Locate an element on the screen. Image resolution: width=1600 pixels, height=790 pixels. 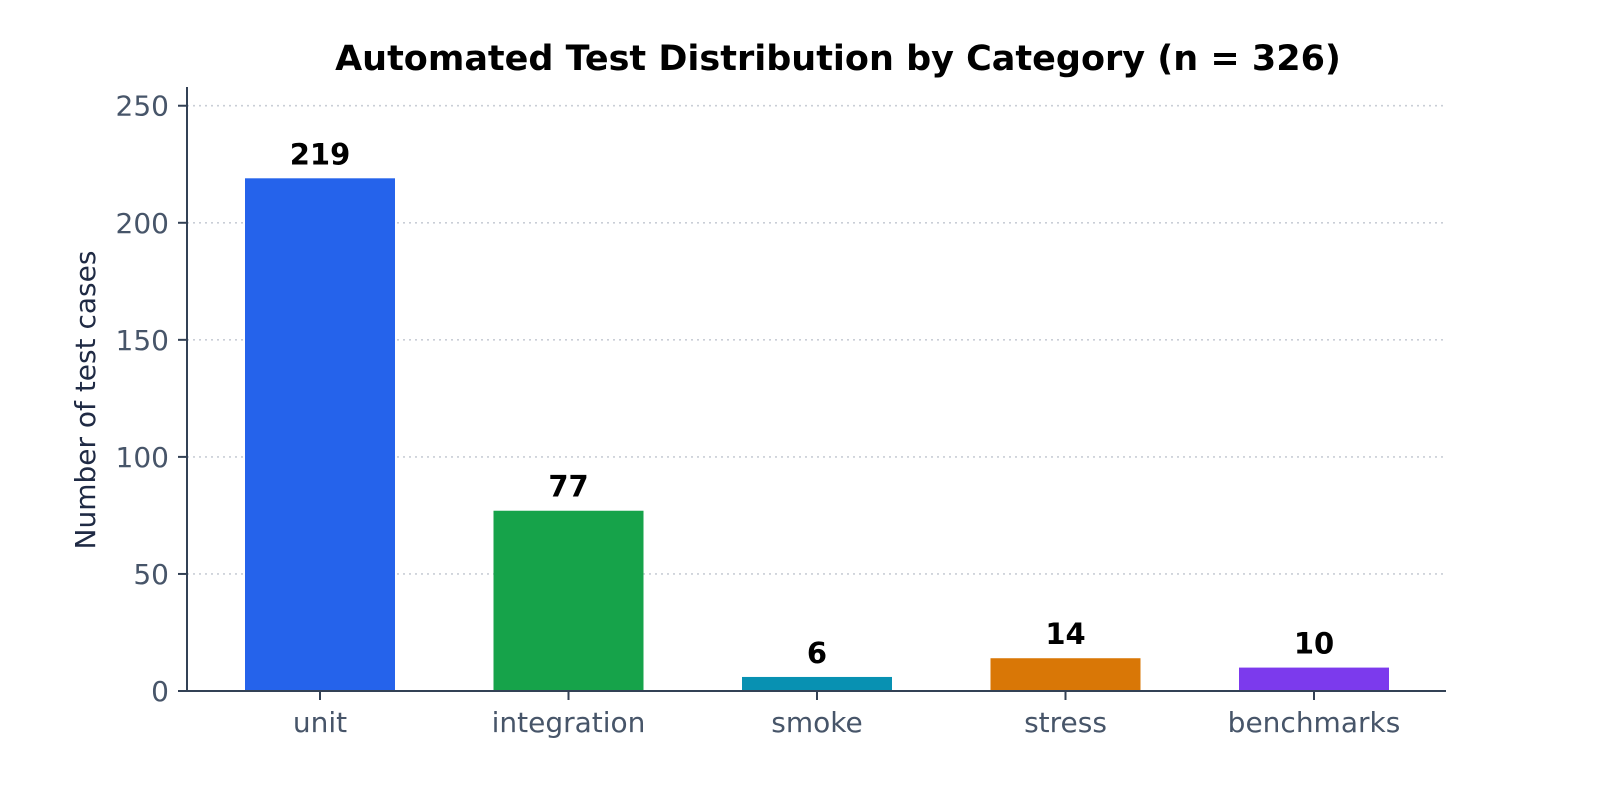
y-tick-label: 150 is located at coordinates (142, 340).